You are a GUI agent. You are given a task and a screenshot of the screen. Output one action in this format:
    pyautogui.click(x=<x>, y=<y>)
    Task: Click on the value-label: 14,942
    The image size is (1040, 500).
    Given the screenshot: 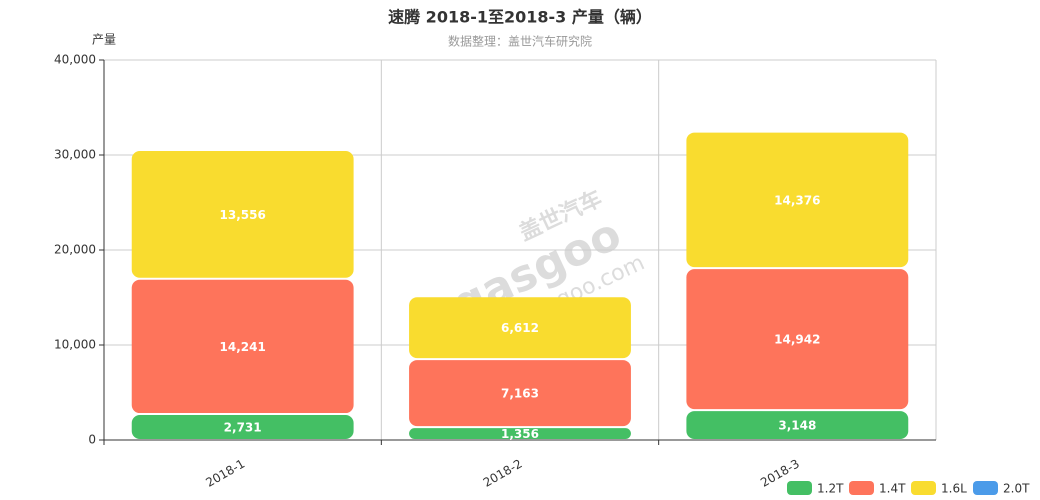 What is the action you would take?
    pyautogui.click(x=797, y=340)
    